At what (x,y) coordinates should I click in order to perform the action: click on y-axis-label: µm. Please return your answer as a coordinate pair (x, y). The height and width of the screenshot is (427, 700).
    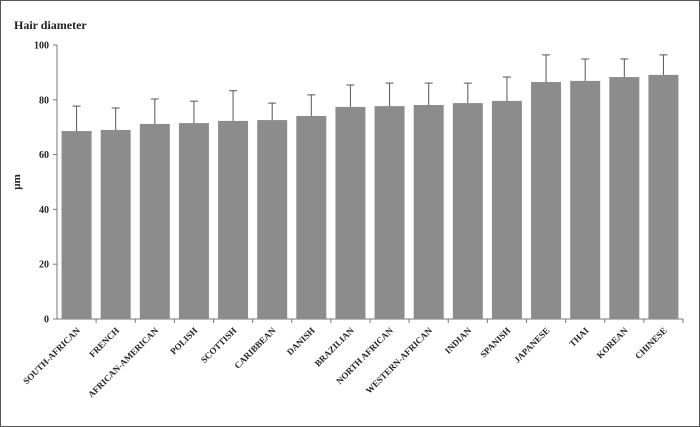
    Looking at the image, I should click on (17, 182).